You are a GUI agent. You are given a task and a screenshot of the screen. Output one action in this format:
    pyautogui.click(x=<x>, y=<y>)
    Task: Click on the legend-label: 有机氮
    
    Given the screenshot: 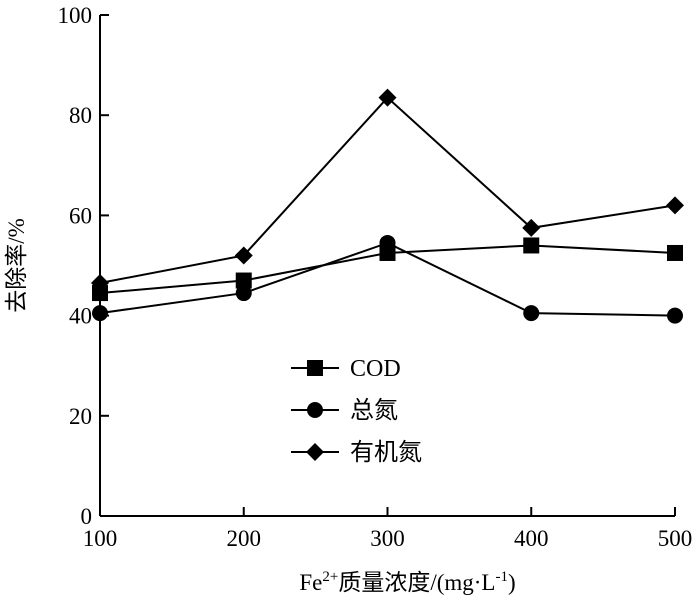 What is the action you would take?
    pyautogui.click(x=386, y=452)
    